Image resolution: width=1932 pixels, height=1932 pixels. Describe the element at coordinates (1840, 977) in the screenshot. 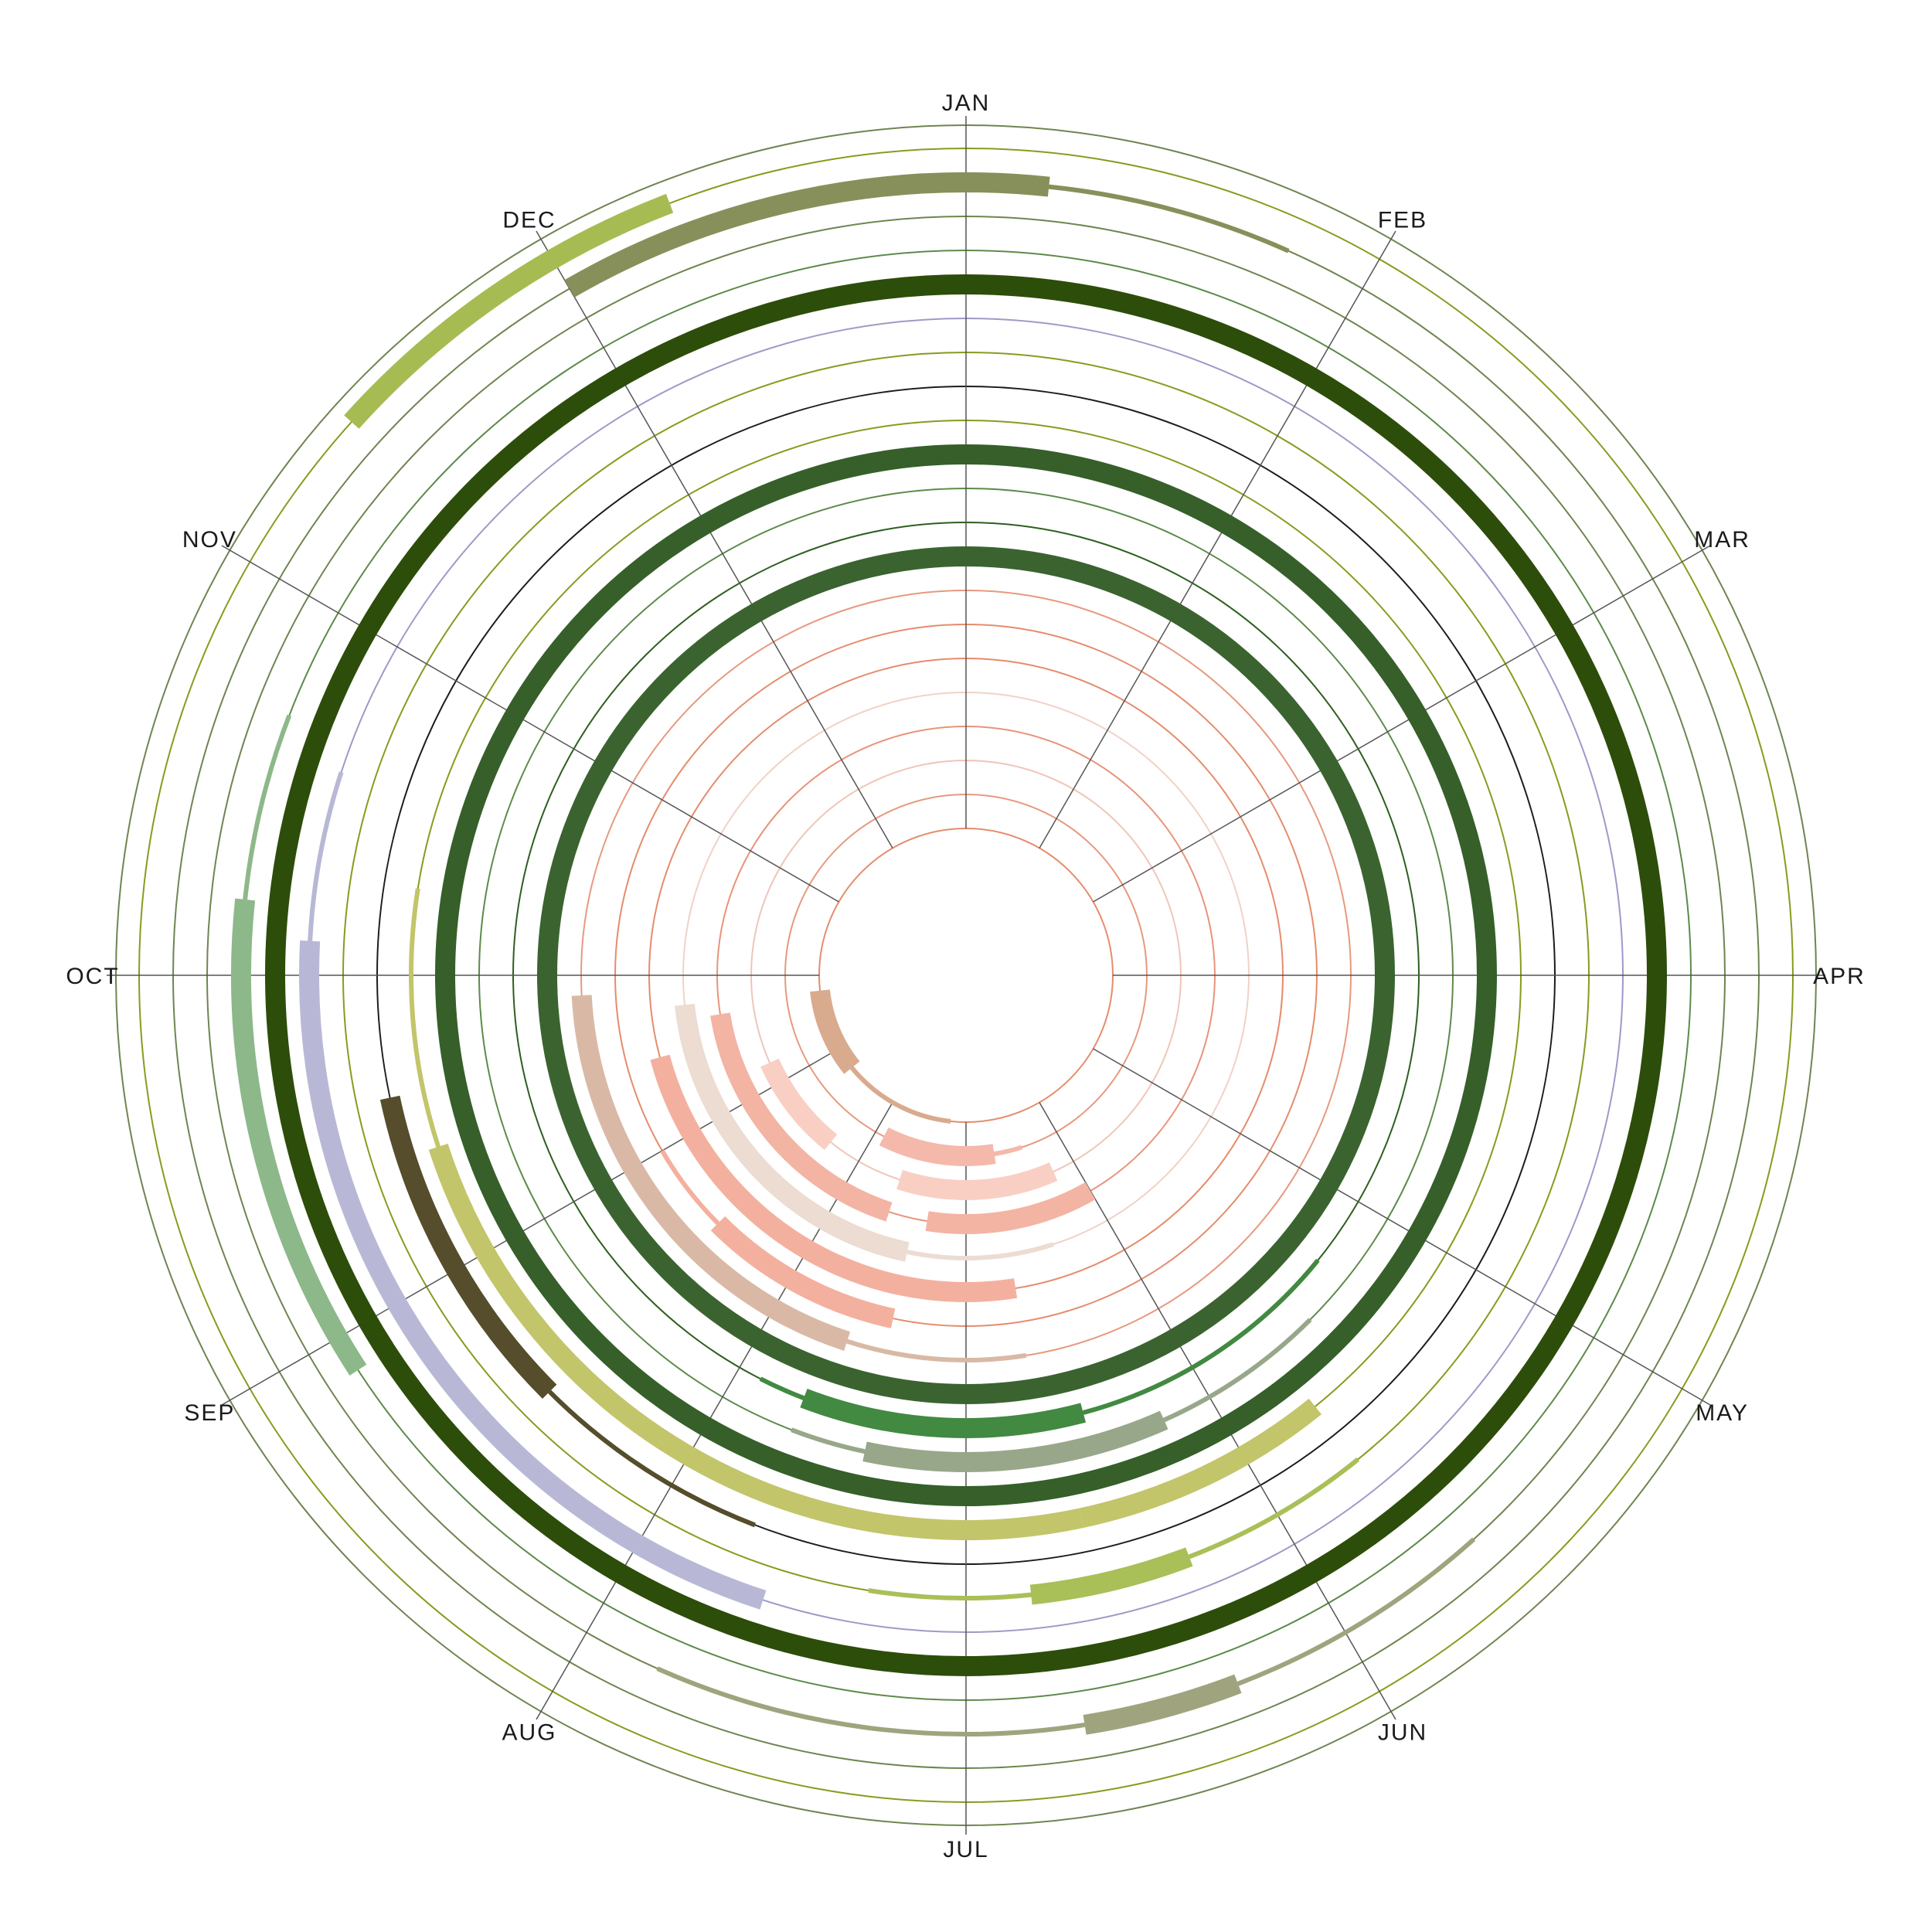

I see `month-label-apr: APR` at that location.